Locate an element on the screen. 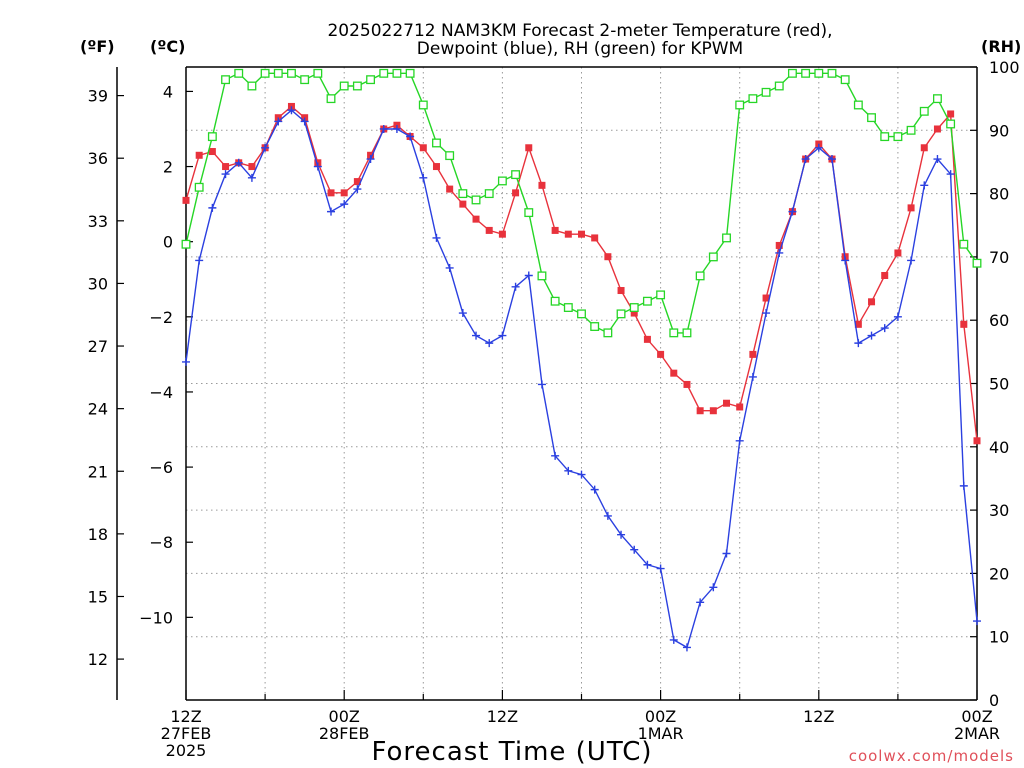 The width and height of the screenshot is (1024, 768). celsius-unit-label: (ºC) is located at coordinates (167, 46).